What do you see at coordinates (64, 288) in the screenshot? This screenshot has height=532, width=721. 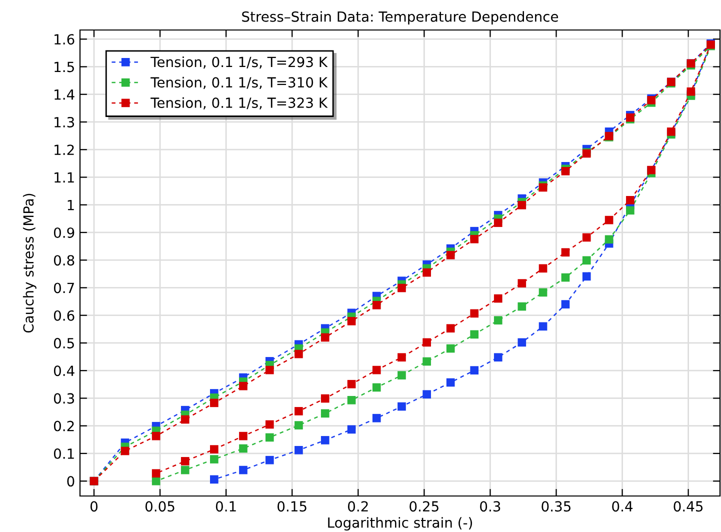 I see `y-tick-label: 0.7` at bounding box center [64, 288].